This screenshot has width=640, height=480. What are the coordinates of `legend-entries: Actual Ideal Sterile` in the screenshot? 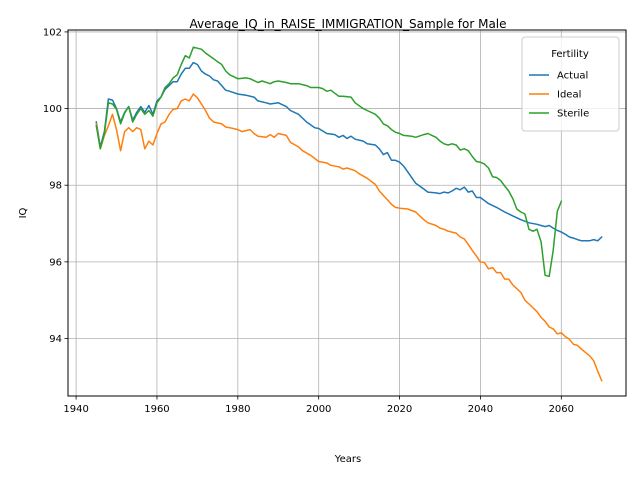 It's located at (559, 95).